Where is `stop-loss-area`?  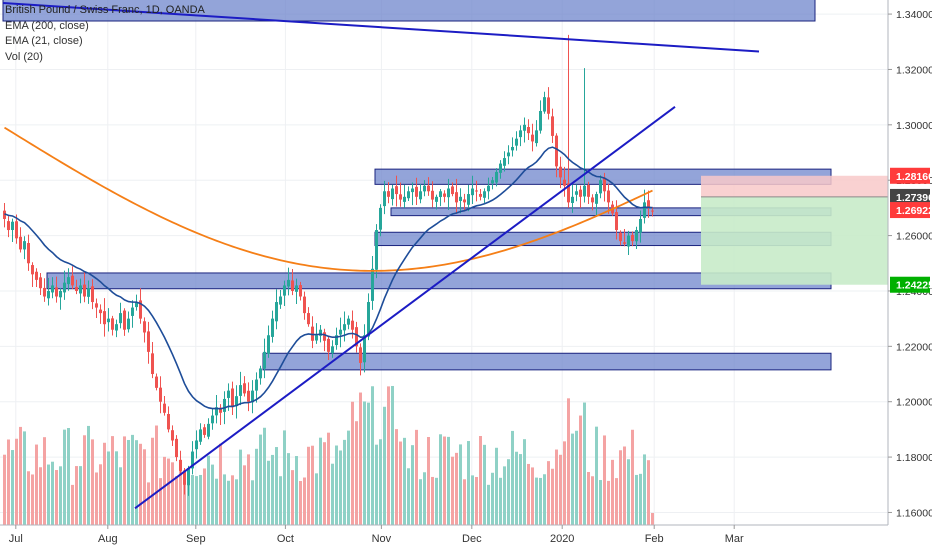
stop-loss-area is located at coordinates (794, 186).